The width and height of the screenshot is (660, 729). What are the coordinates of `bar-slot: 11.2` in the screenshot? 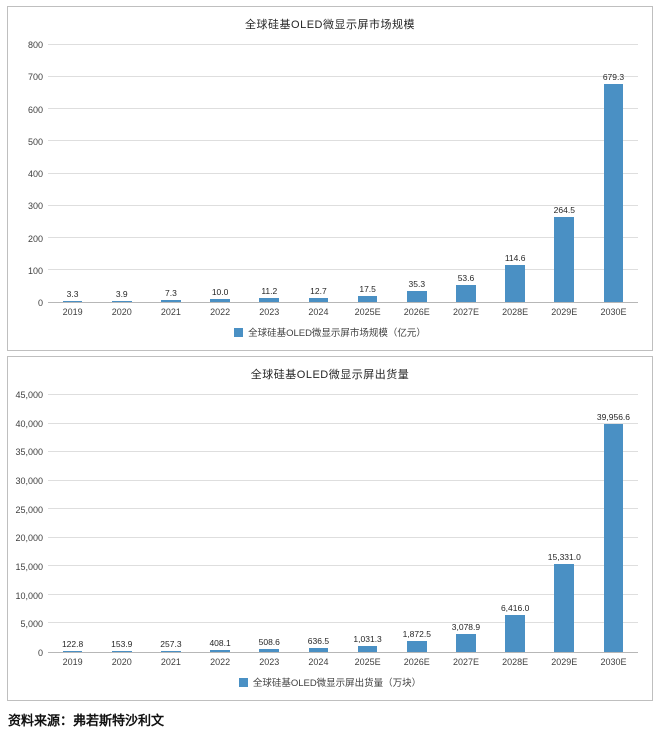 It's located at (269, 173).